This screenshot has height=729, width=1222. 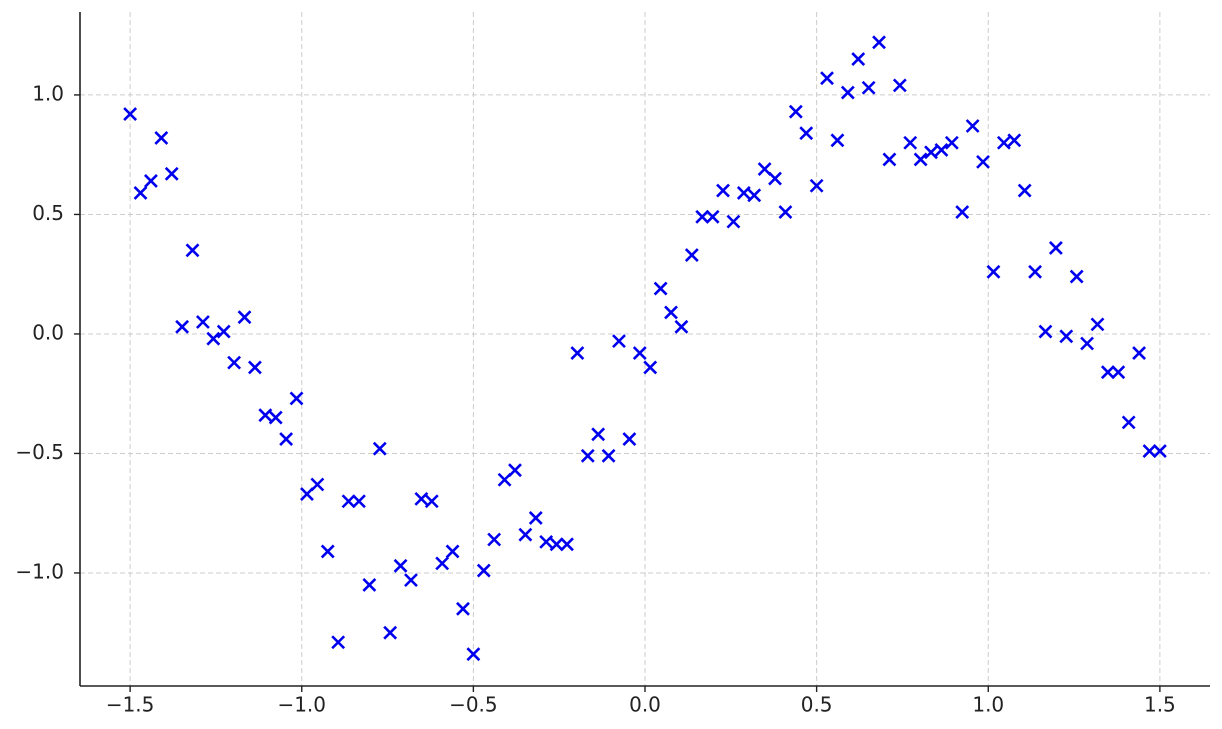 I want to click on y-tick-label: 0.5, so click(x=48, y=213).